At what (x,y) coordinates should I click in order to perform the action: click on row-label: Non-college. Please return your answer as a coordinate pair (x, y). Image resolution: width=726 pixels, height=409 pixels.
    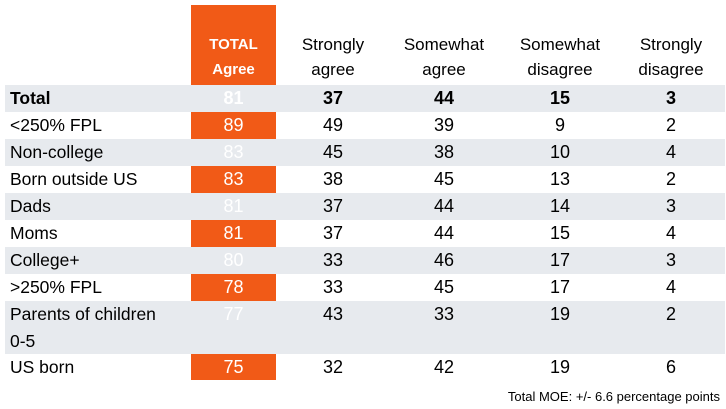
    Looking at the image, I should click on (57, 152).